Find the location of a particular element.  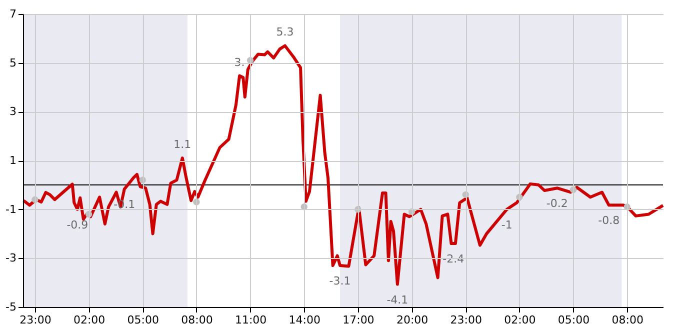

y-tick-label: -3 is located at coordinates (11, 258).